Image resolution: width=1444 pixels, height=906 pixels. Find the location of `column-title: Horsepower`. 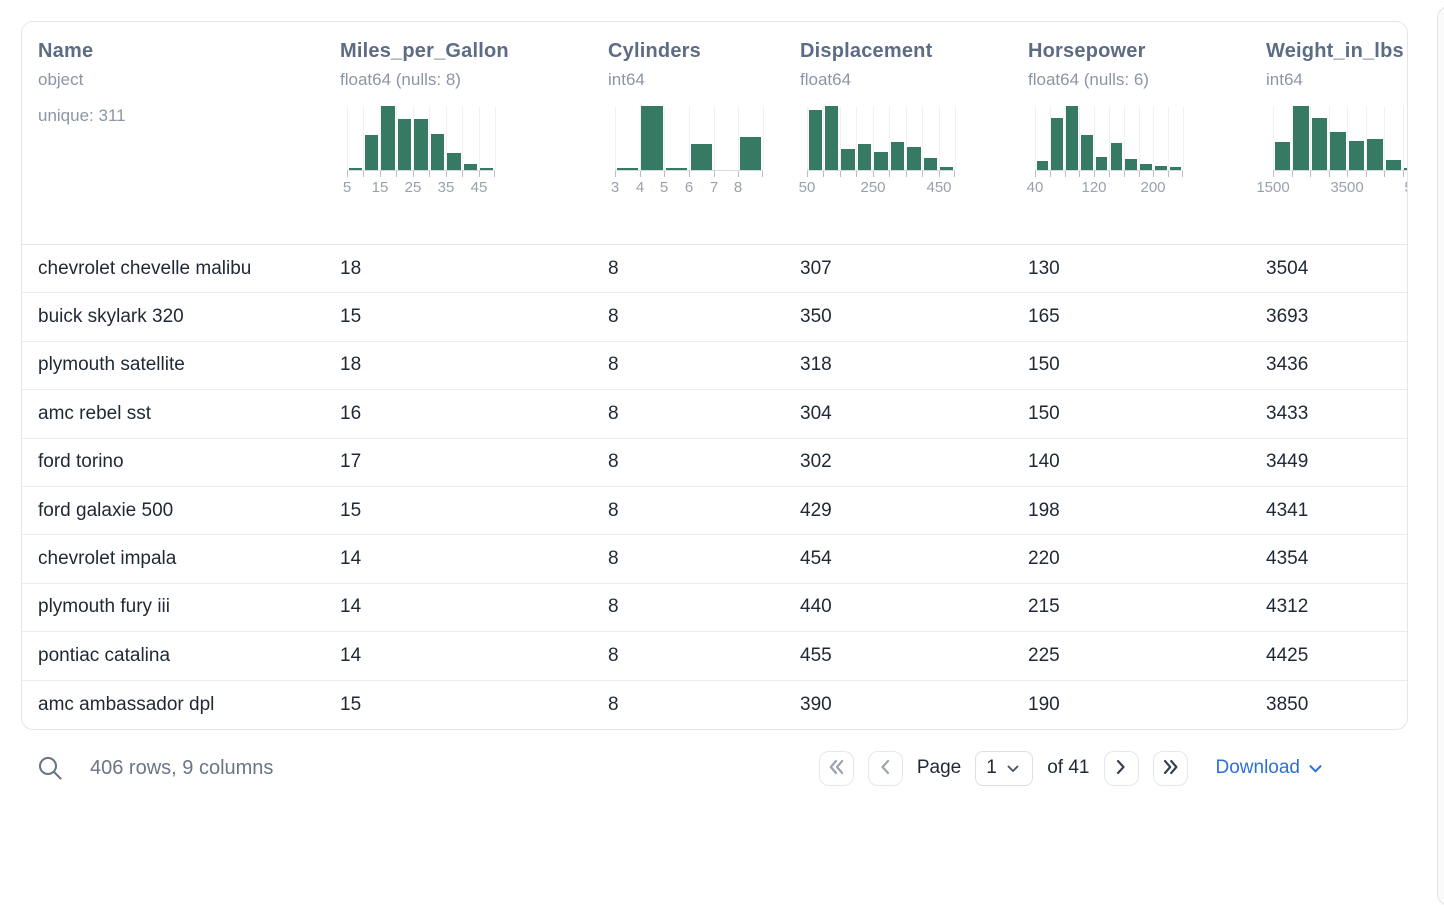

column-title: Horsepower is located at coordinates (1087, 51).